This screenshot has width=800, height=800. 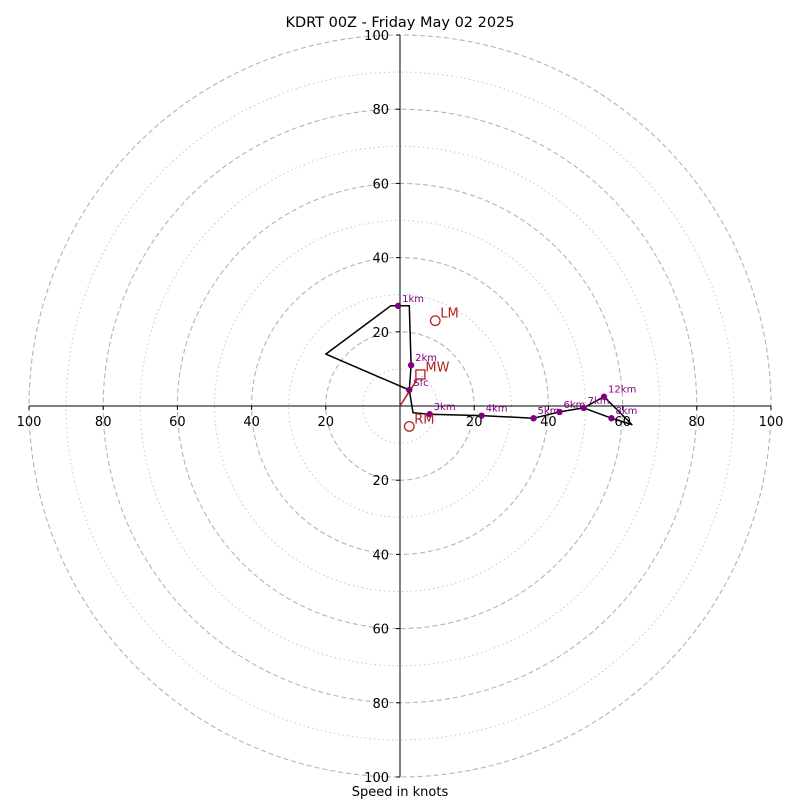 I want to click on hodograph-line, so click(x=479, y=365).